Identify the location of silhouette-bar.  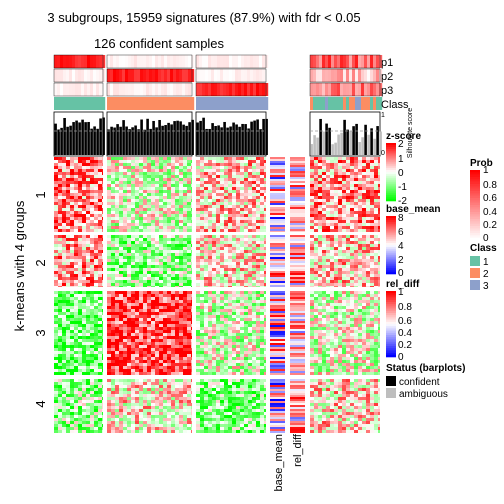
(159, 137).